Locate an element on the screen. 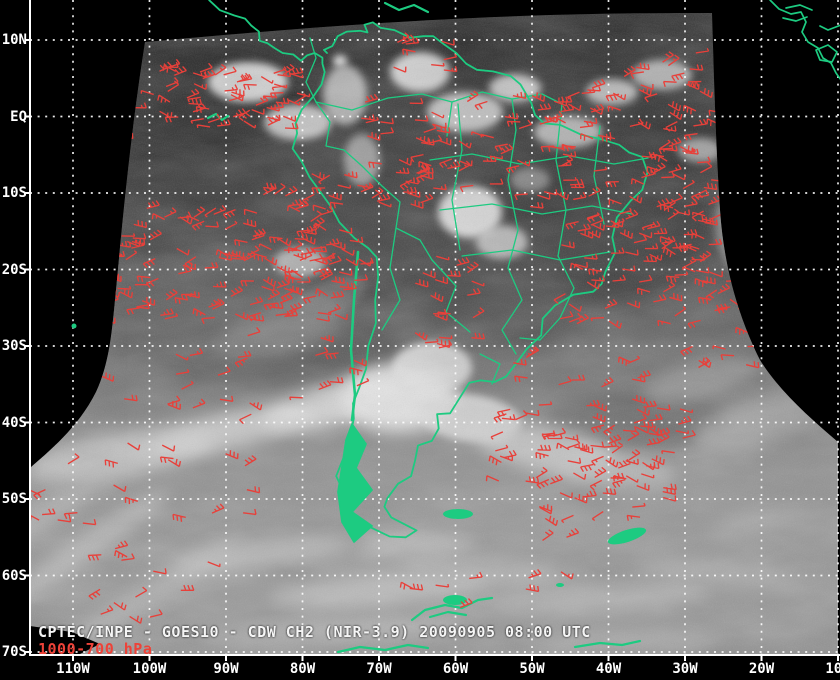 The width and height of the screenshot is (840, 680). pressure-level-label: 1000-700 hPa is located at coordinates (95, 649).